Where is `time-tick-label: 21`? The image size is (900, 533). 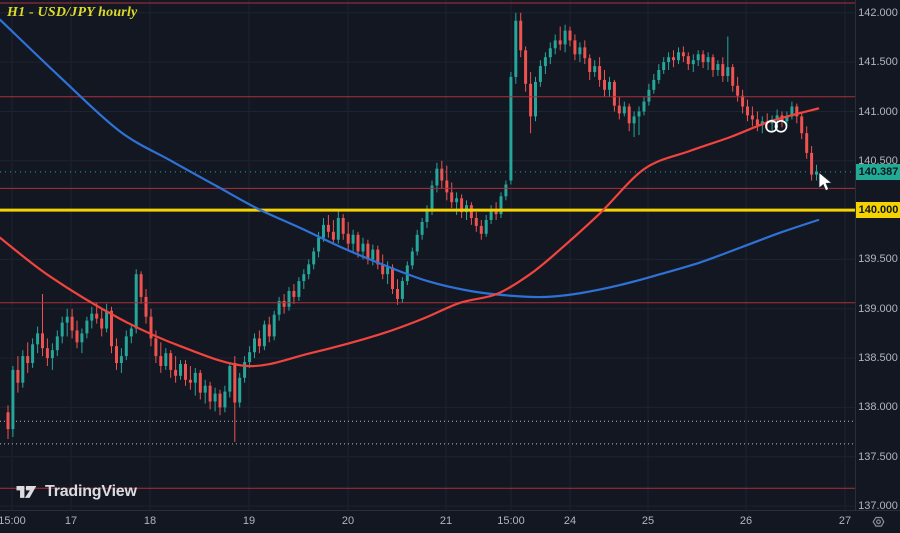
time-tick-label: 21 is located at coordinates (446, 521).